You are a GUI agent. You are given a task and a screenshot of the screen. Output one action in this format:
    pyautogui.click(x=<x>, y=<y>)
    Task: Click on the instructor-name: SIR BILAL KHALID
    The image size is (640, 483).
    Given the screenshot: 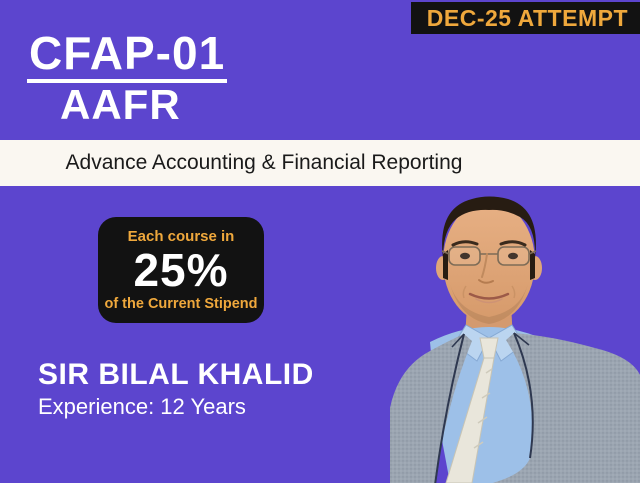 What is the action you would take?
    pyautogui.click(x=176, y=374)
    